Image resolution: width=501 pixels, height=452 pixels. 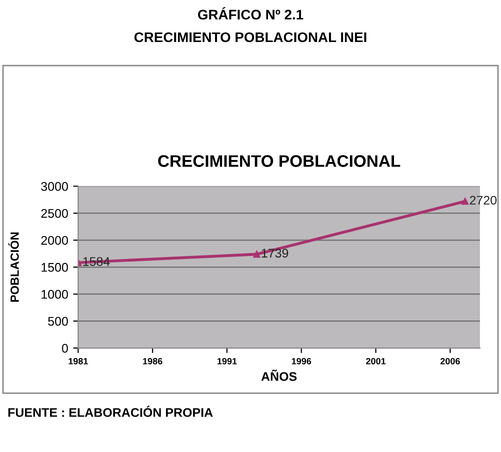 I want to click on x-tick-label: 2001, so click(x=376, y=361).